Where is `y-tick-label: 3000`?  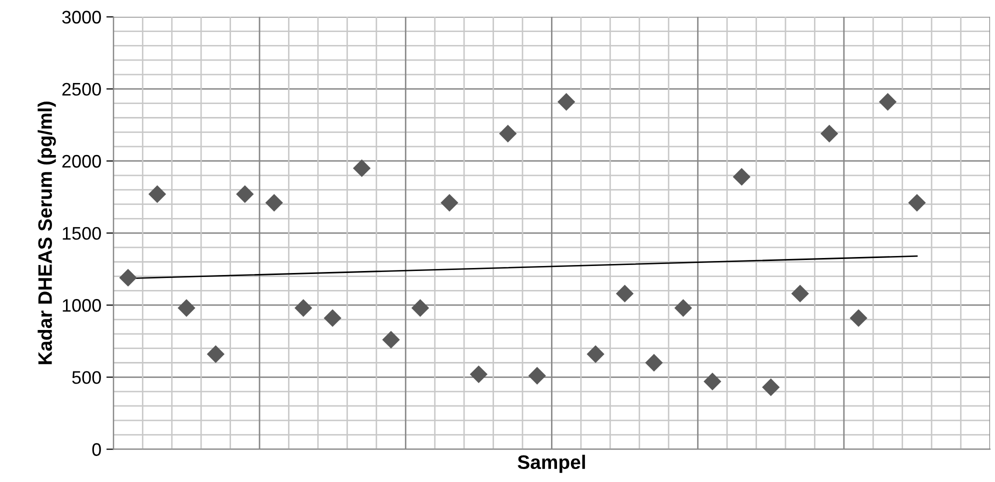 y-tick-label: 3000 is located at coordinates (81, 17).